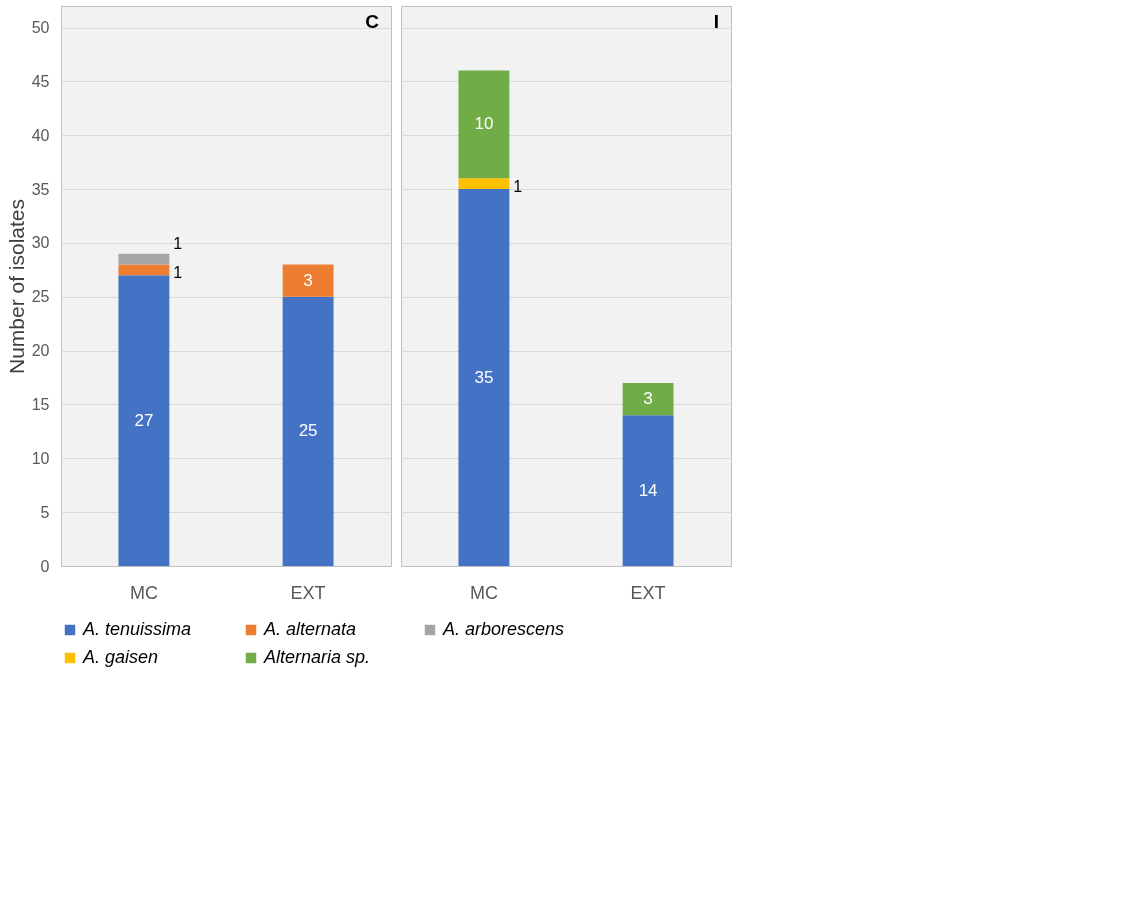  I want to click on data-label: 10, so click(484, 124).